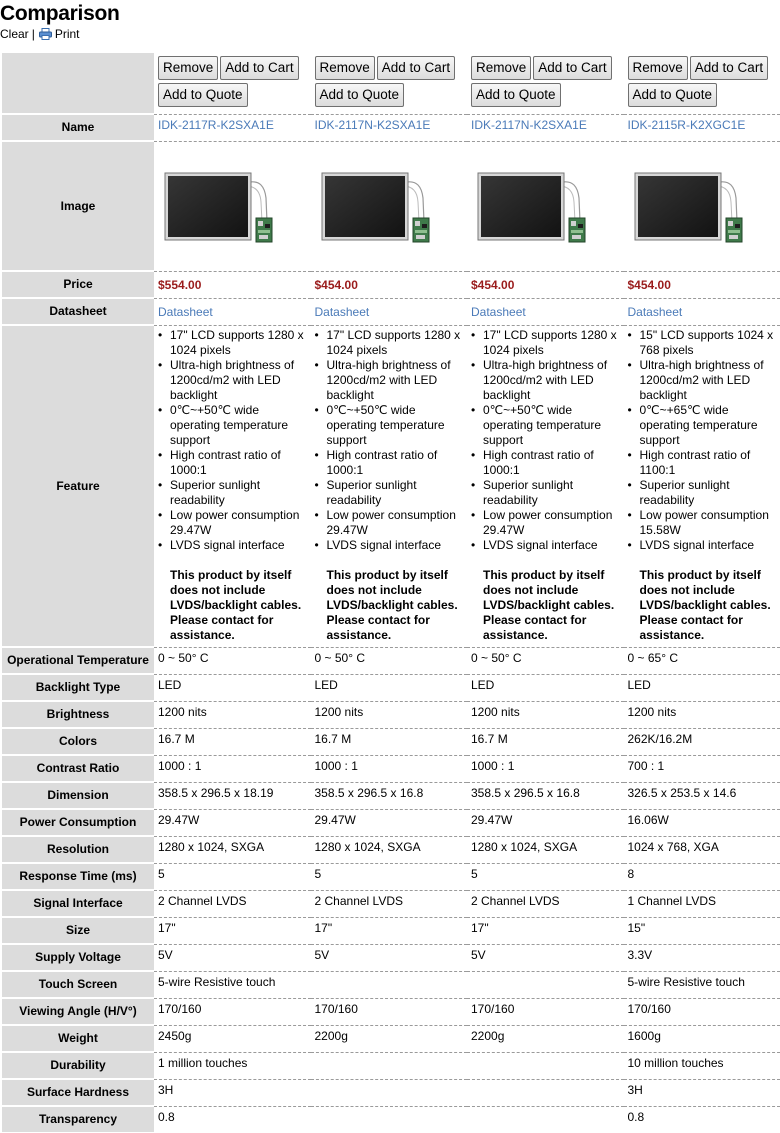  I want to click on spec-value: 29.47W, so click(388, 823).